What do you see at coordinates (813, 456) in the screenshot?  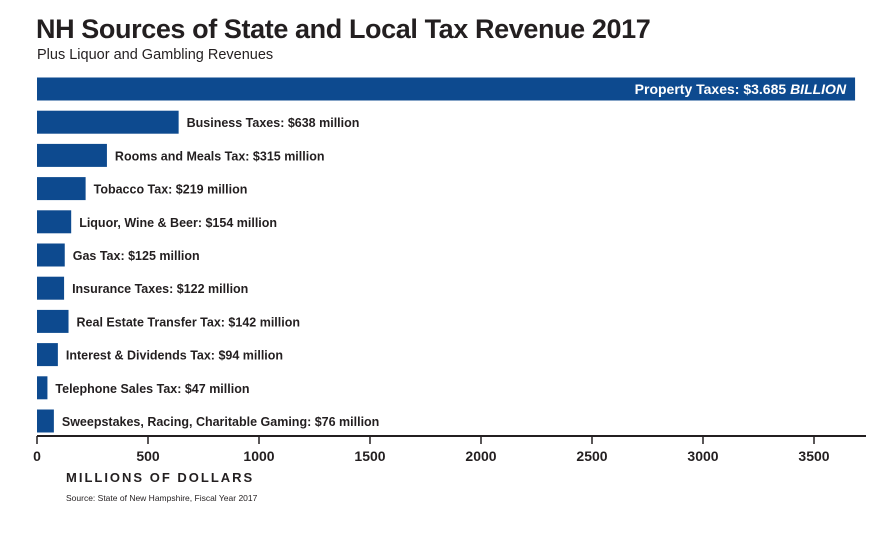 I see `x-tick-label-3500: 3500` at bounding box center [813, 456].